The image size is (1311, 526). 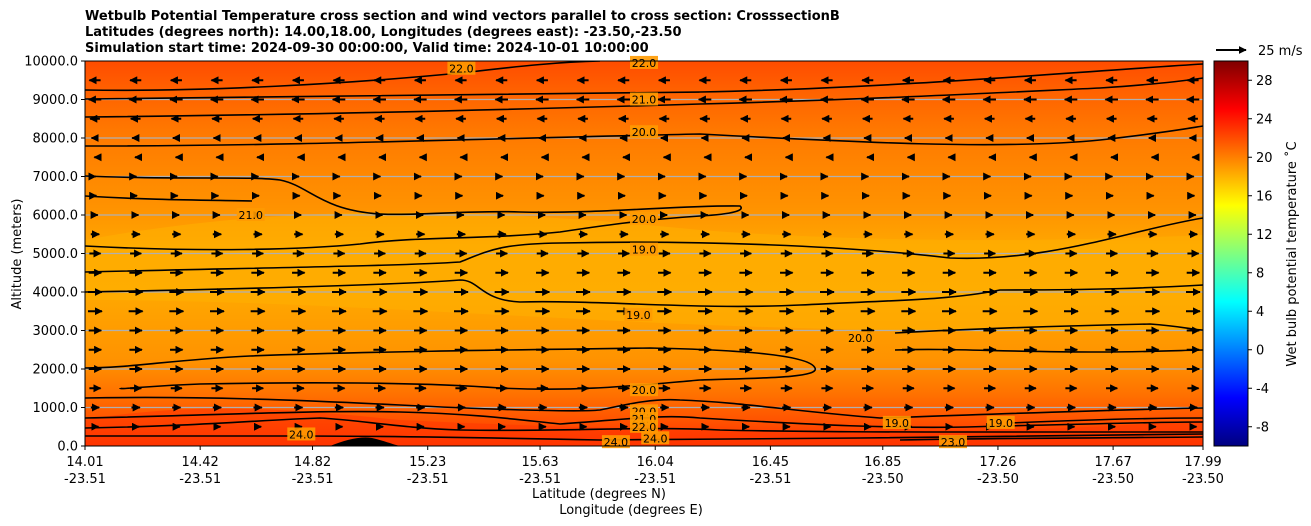 What do you see at coordinates (1231, 253) in the screenshot?
I see `colorbar-gradient` at bounding box center [1231, 253].